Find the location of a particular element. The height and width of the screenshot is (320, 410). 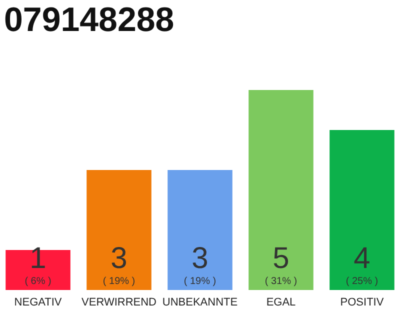

x-tick-label: POSITIV is located at coordinates (362, 302).